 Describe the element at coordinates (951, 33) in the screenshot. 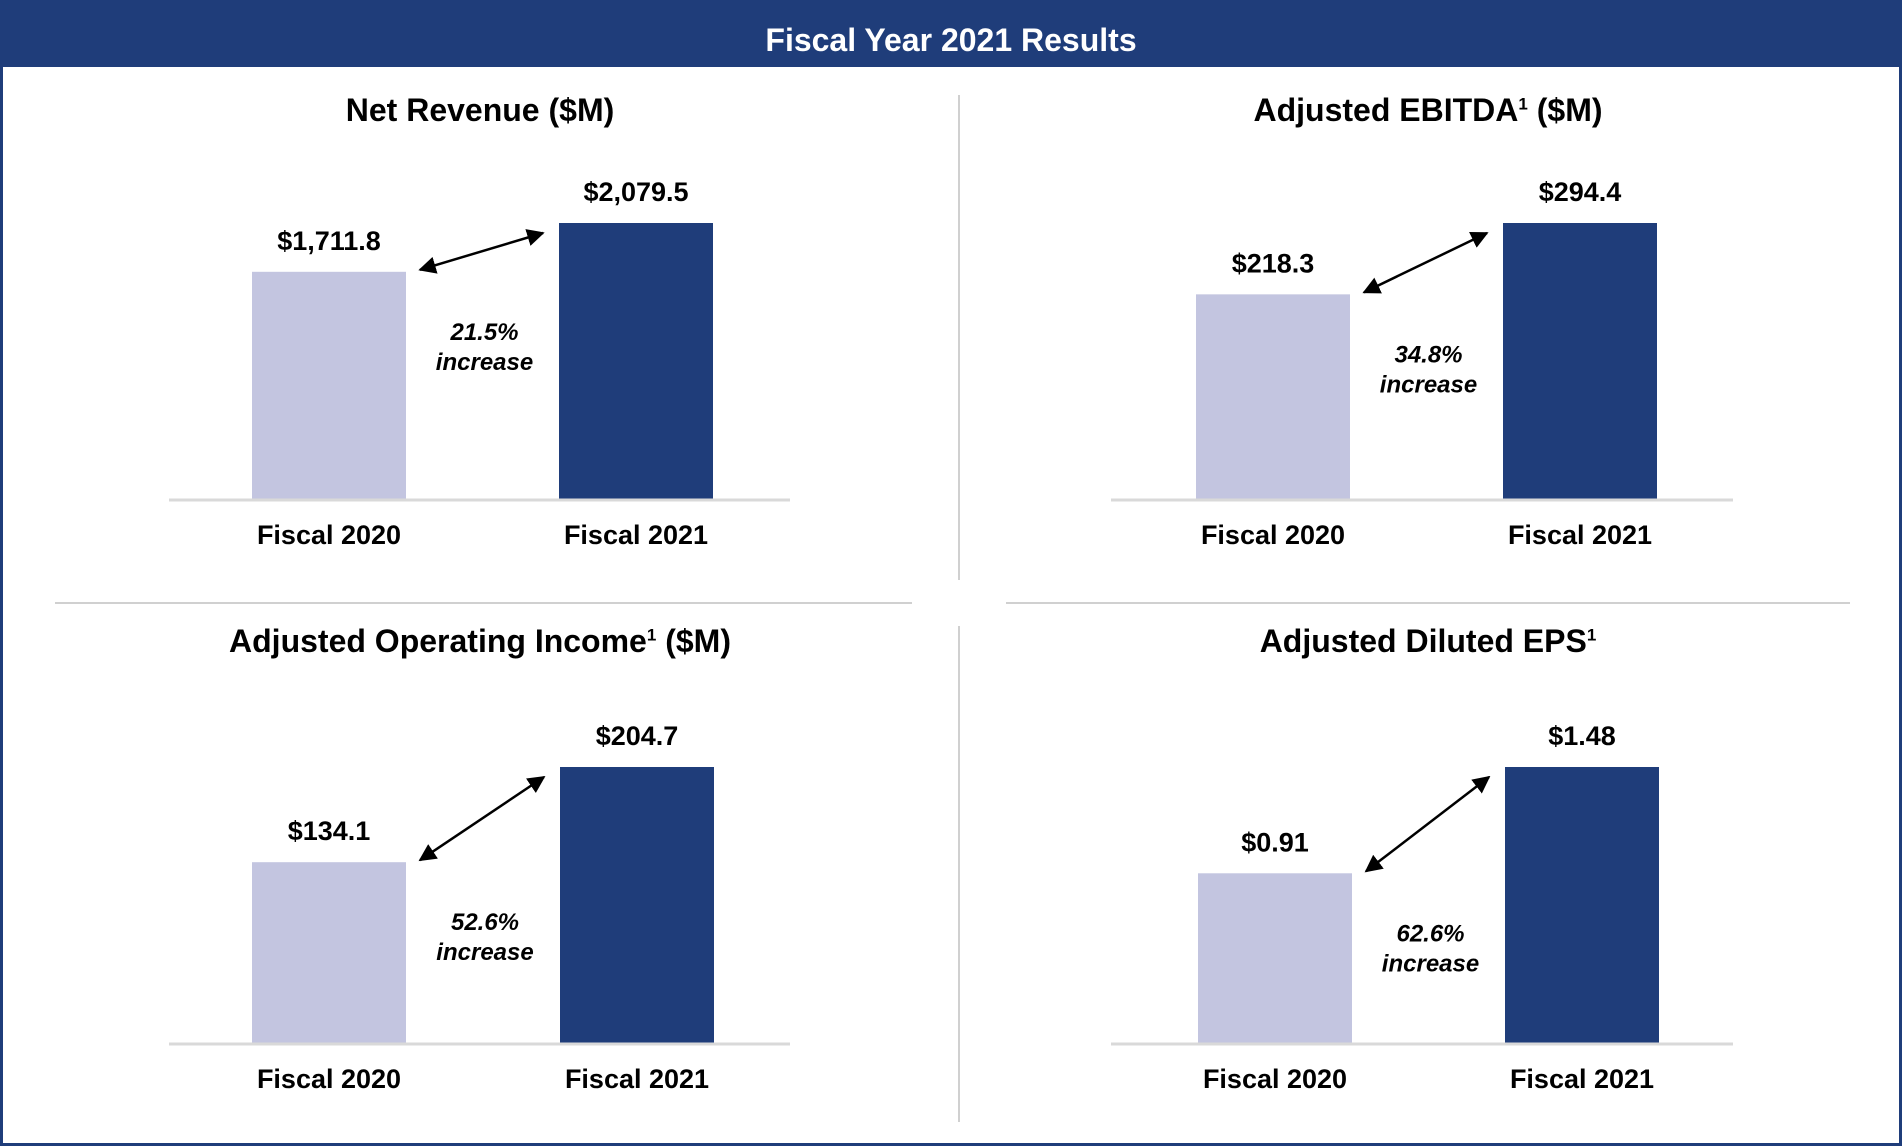

I see `header-title: Fiscal Year 2021 Results` at that location.